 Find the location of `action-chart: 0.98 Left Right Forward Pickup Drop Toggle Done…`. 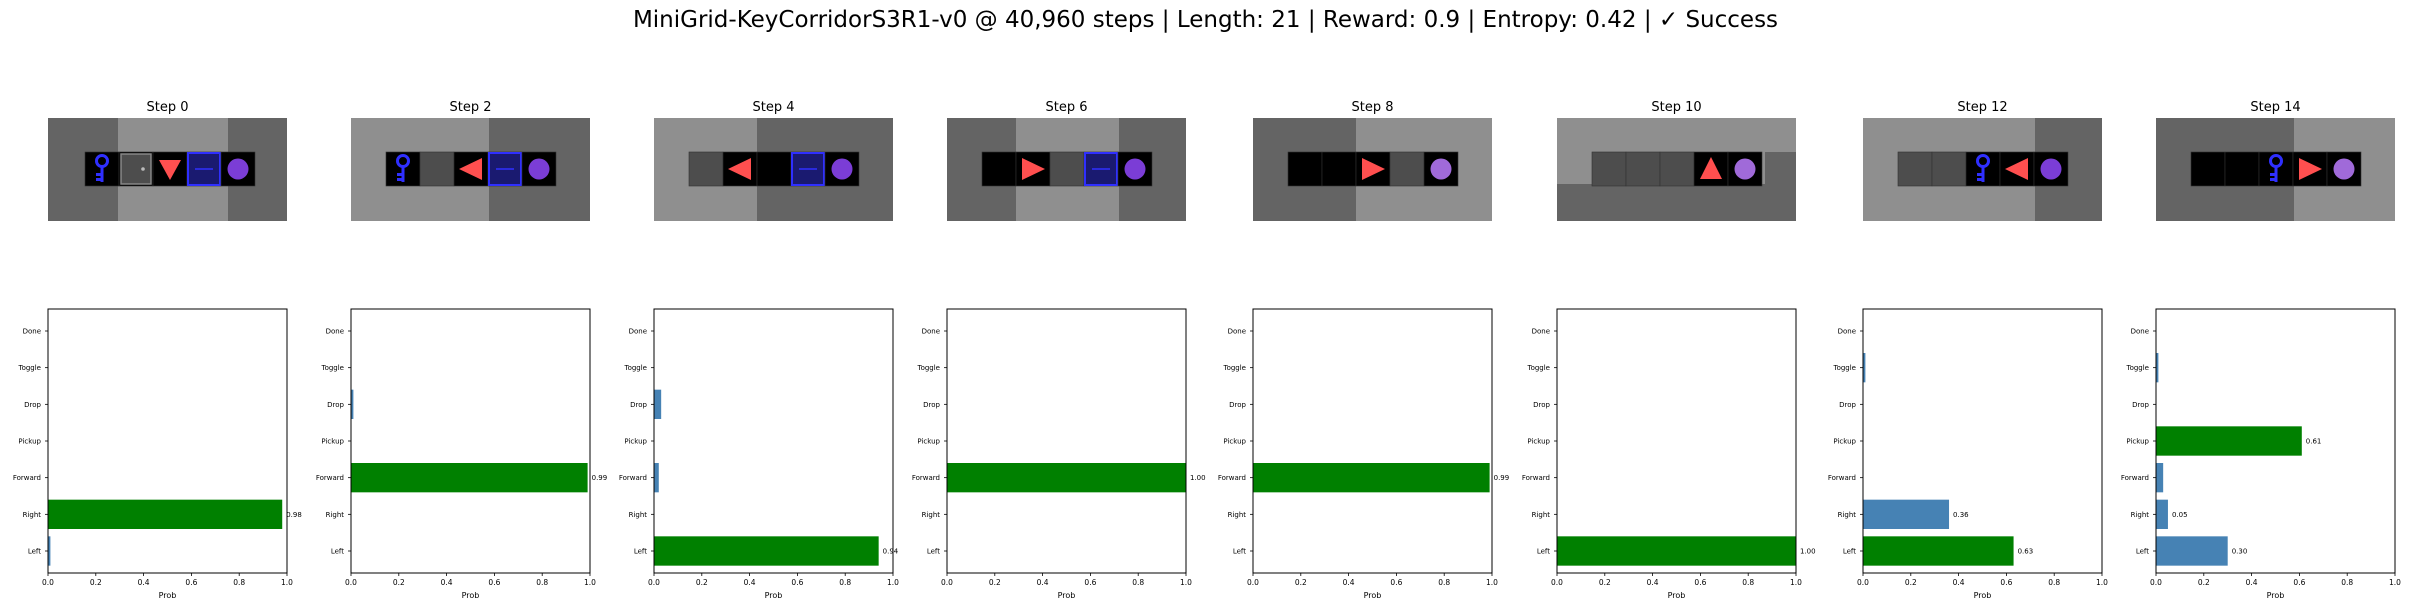

action-chart: 0.98 Left Right Forward Pickup Drop Toggle Done… is located at coordinates (157, 454).